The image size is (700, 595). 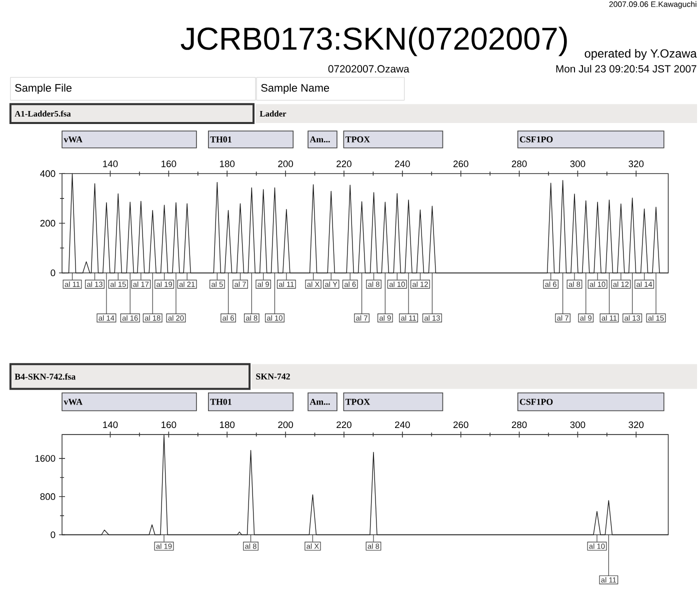 What do you see at coordinates (369, 68) in the screenshot?
I see `text: 07202007.Ozawa` at bounding box center [369, 68].